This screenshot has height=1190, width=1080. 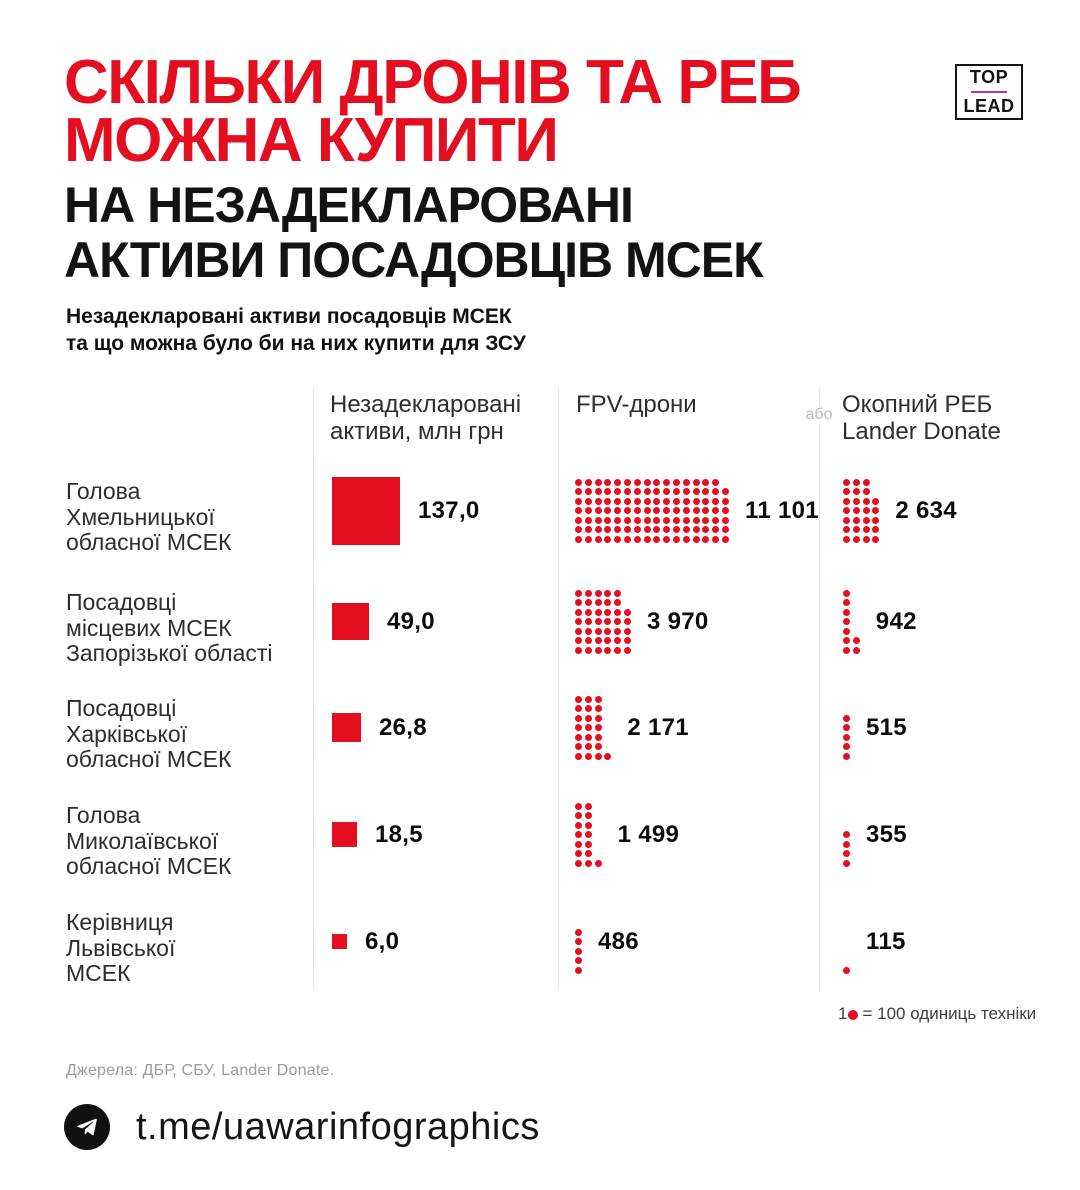 I want to click on assets-value: 49,0, so click(x=411, y=621).